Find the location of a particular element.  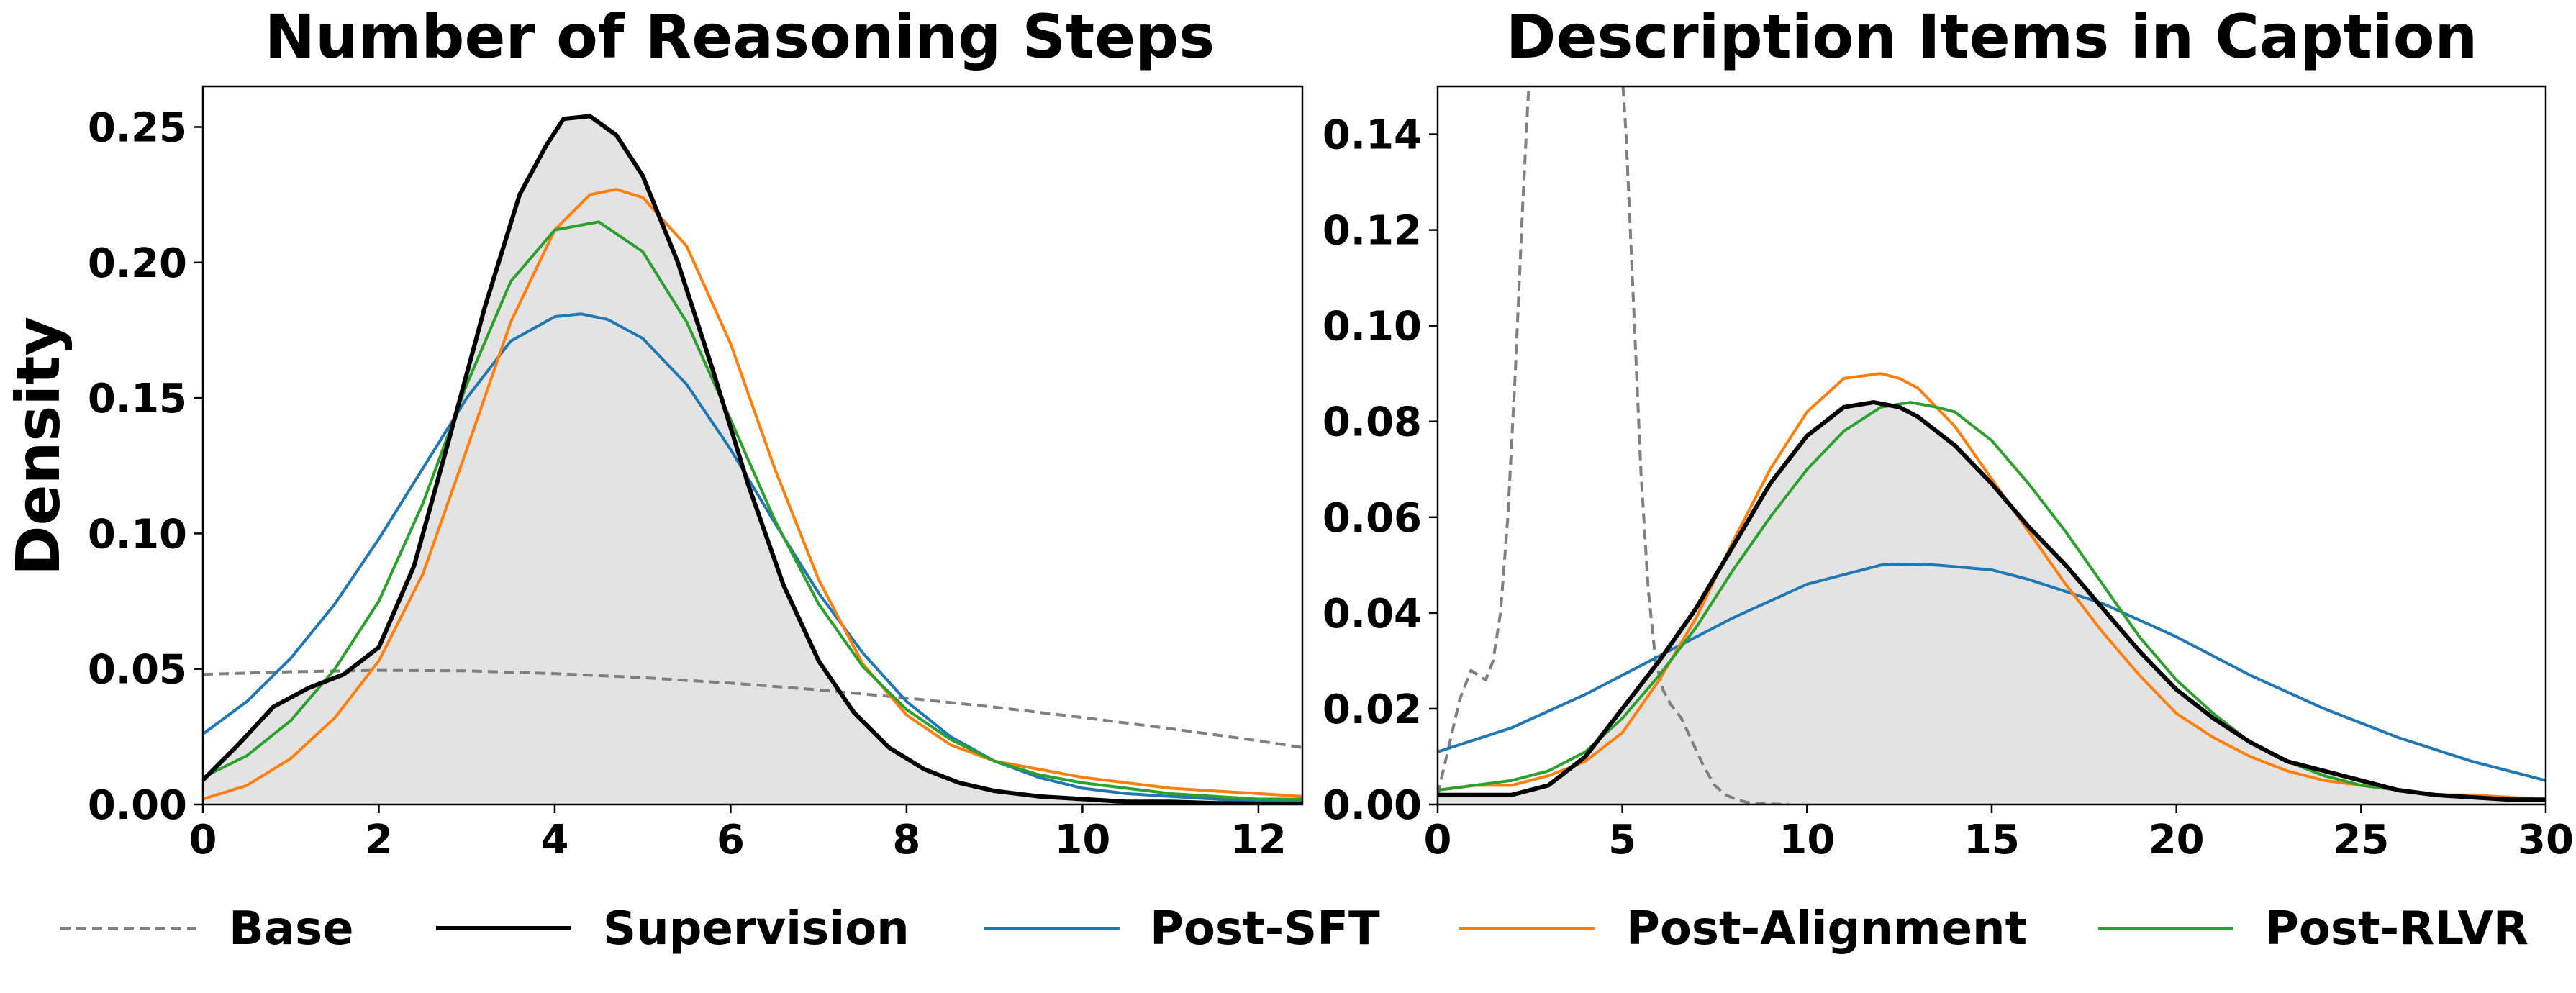

series-line-post-sft is located at coordinates (1992, 672).